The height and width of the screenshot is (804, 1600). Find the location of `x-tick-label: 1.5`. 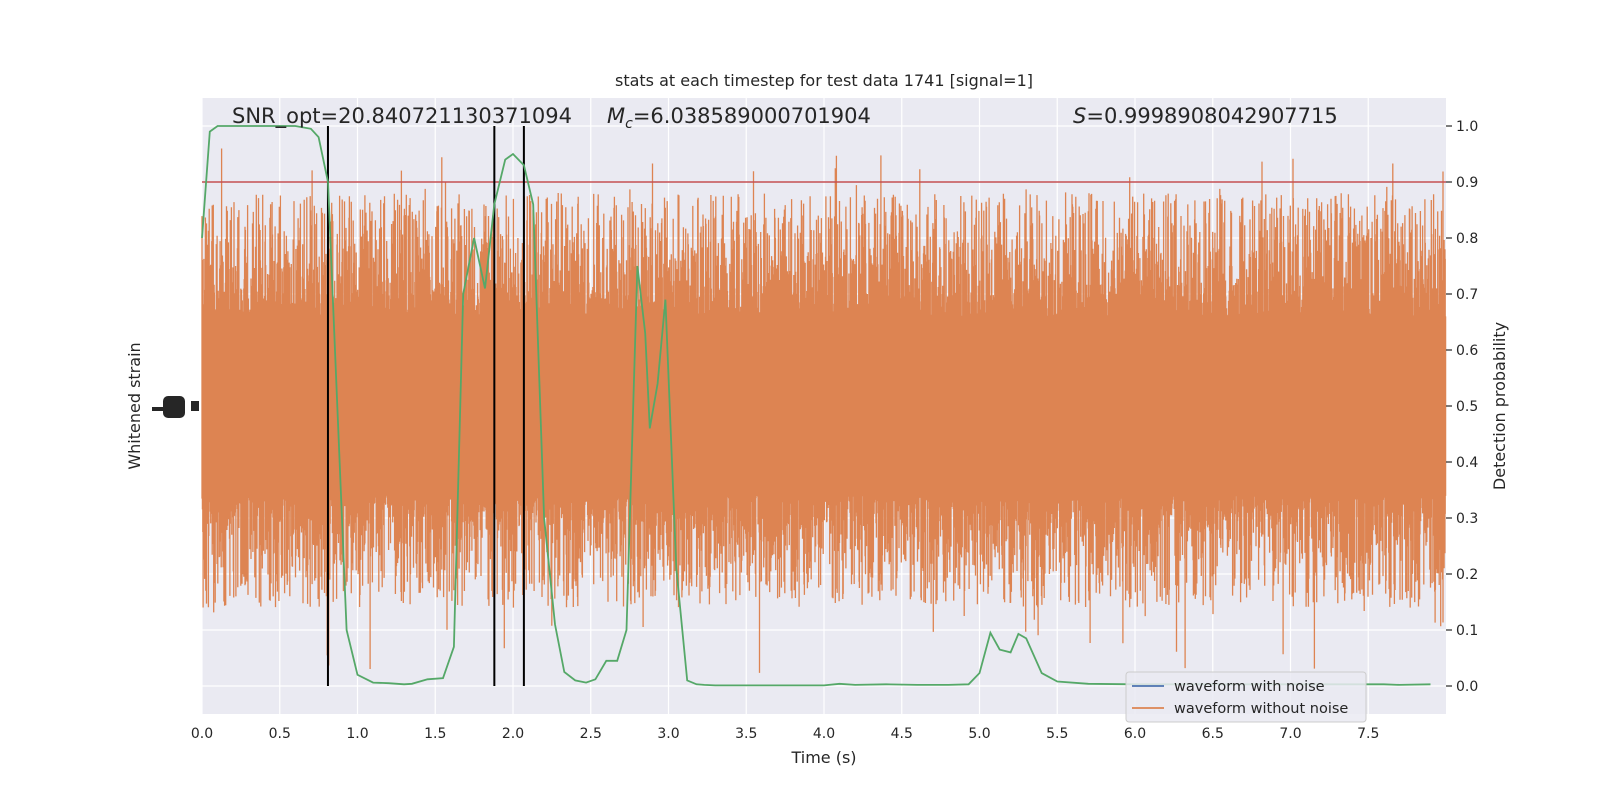

x-tick-label: 1.5 is located at coordinates (435, 734).